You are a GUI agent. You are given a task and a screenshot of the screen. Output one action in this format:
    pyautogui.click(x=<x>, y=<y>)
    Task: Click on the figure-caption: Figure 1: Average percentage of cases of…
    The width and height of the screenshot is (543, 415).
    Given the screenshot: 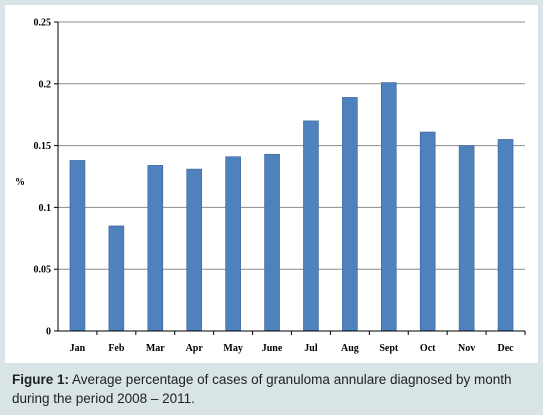 What is the action you would take?
    pyautogui.click(x=272, y=389)
    